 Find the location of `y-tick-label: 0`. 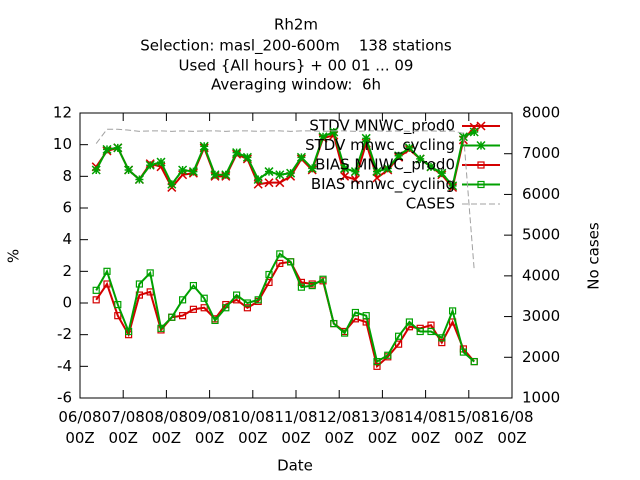

y-tick-label: 0 is located at coordinates (67, 303).